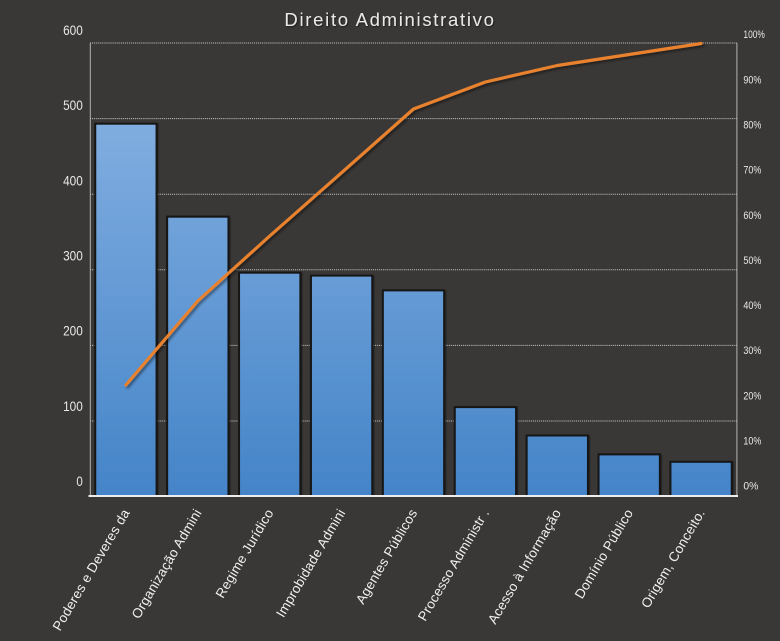  I want to click on svg-text: 90%, so click(752, 80).